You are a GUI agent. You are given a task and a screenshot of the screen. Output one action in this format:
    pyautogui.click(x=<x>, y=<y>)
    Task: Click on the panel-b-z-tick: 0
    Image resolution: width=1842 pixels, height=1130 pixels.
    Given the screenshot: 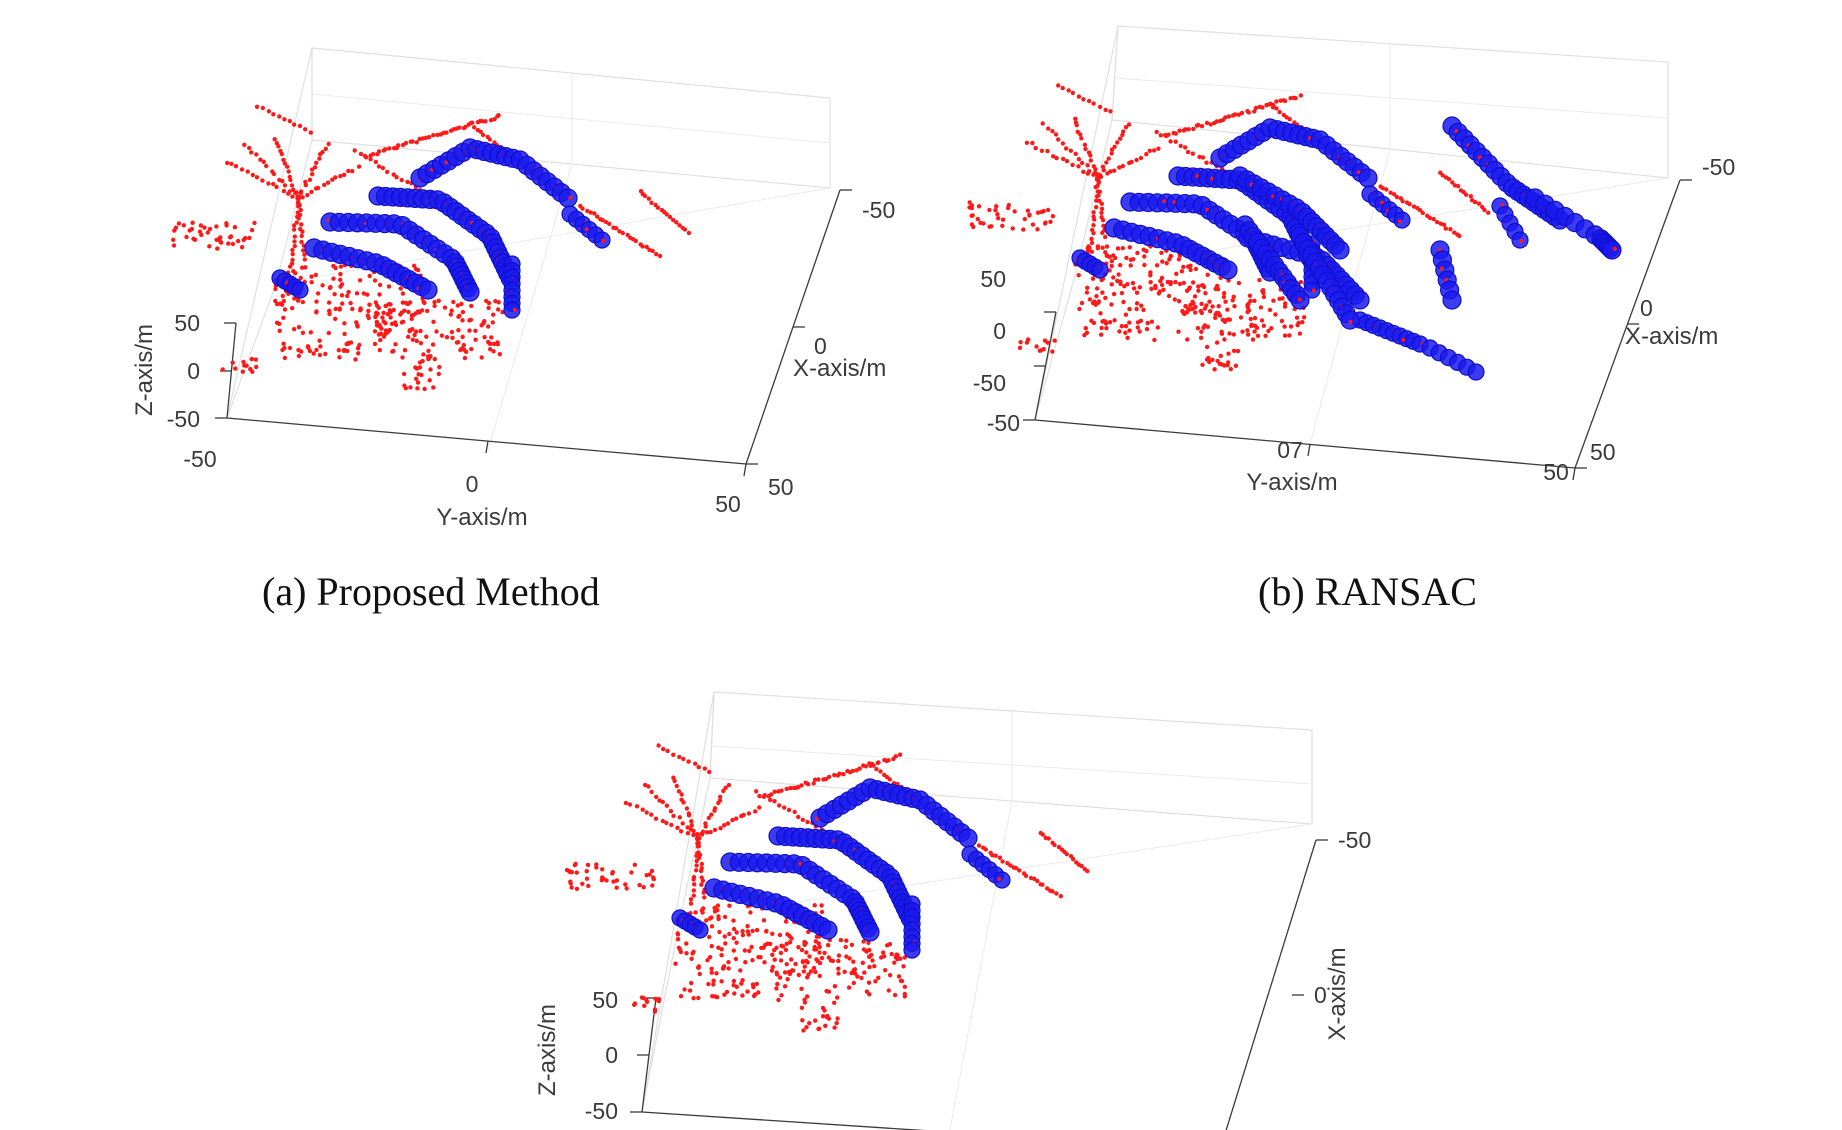 What is the action you would take?
    pyautogui.click(x=999, y=331)
    